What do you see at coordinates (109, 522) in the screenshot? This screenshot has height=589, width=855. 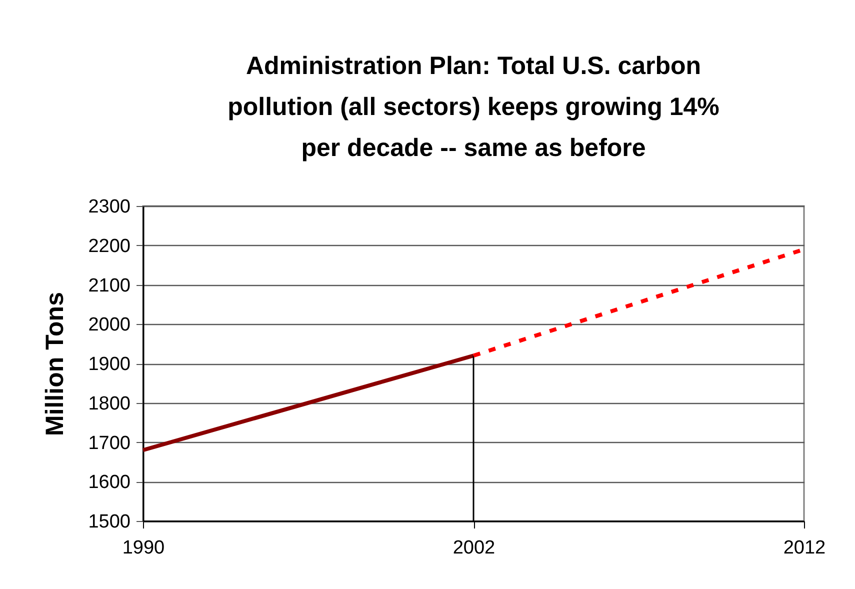 I see `y-tick-label: 1500` at bounding box center [109, 522].